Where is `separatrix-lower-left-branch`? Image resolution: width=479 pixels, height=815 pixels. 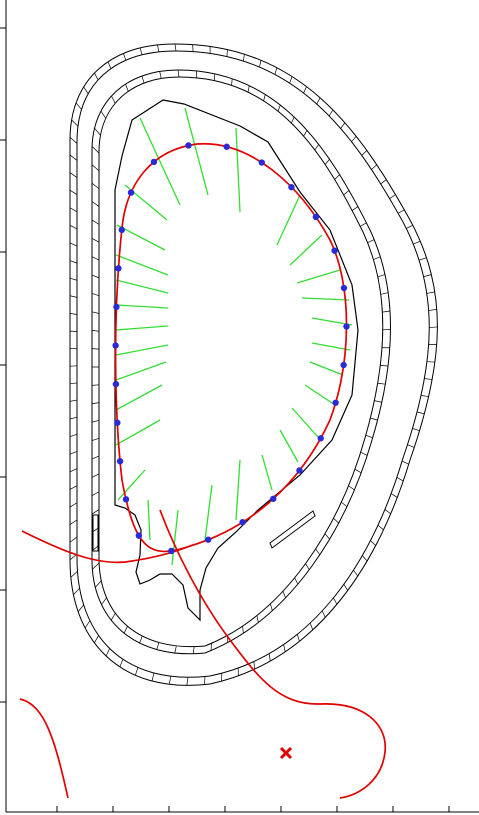 separatrix-lower-left-branch is located at coordinates (44, 748).